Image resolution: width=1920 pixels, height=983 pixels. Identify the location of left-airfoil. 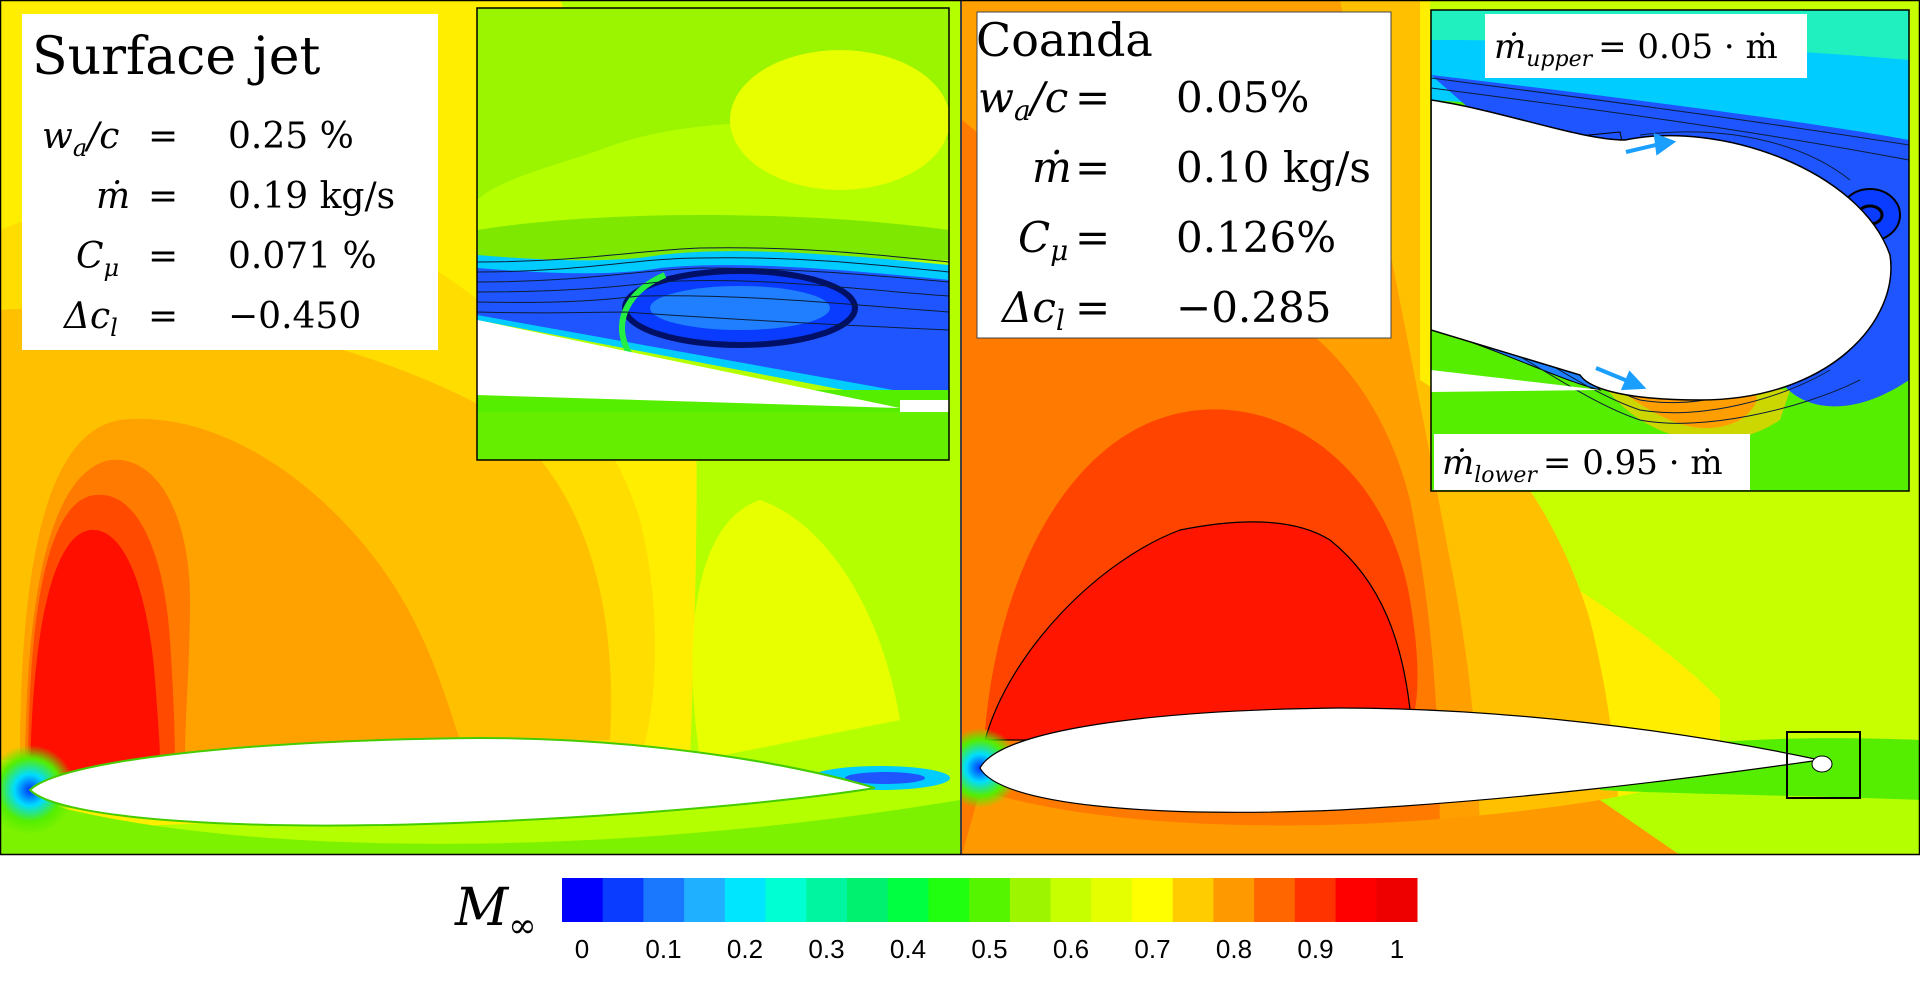
(452, 781).